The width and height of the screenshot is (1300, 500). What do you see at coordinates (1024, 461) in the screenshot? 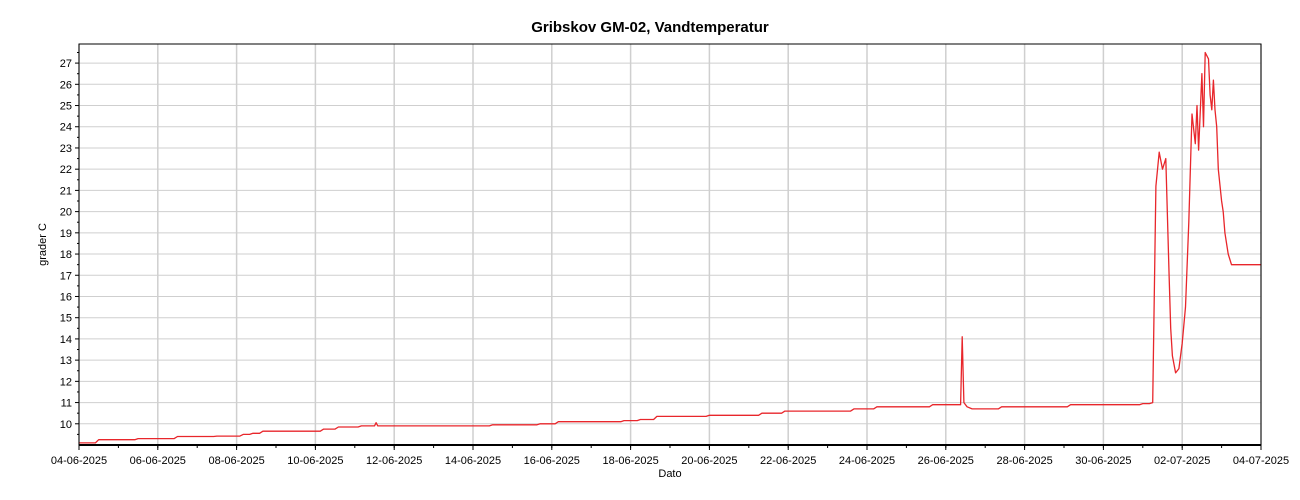
I see `x-tick-label: 28-06-2025` at bounding box center [1024, 461].